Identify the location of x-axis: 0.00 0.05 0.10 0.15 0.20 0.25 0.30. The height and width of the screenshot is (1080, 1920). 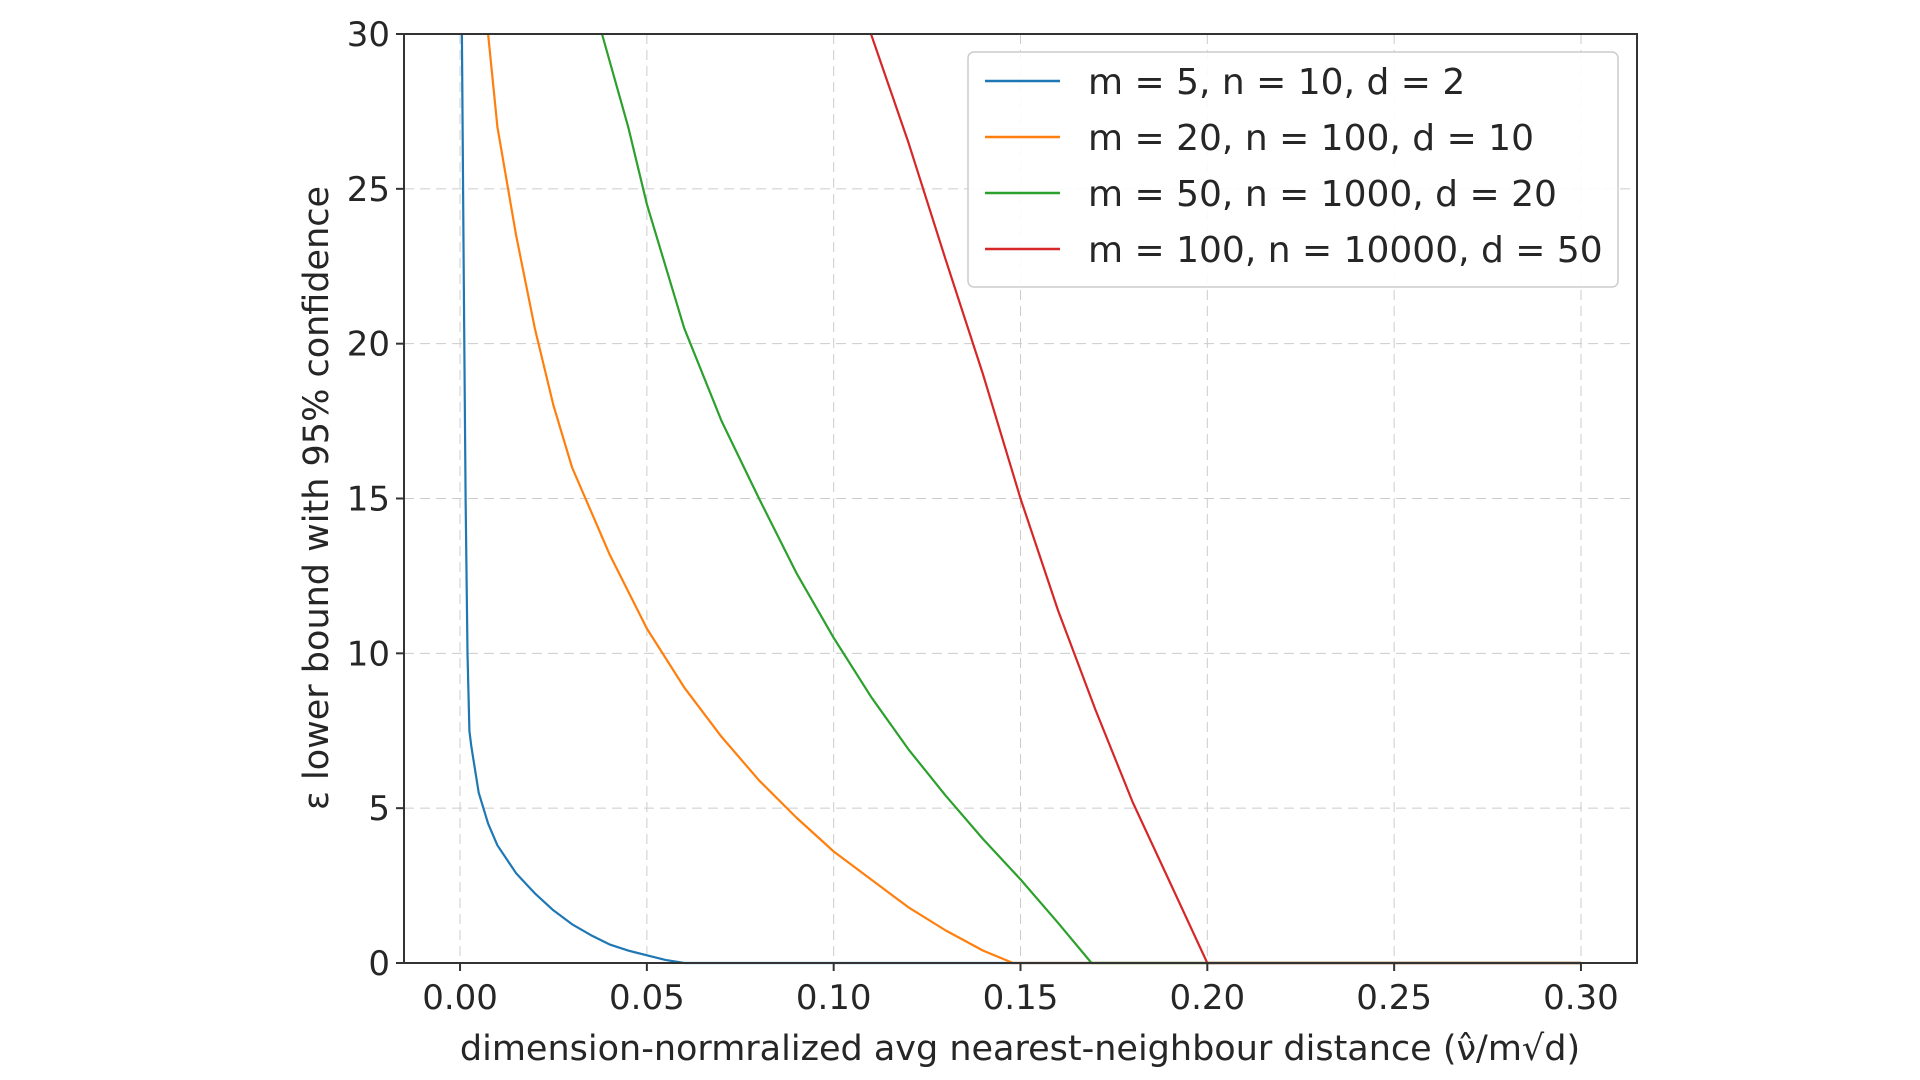
(1020, 990).